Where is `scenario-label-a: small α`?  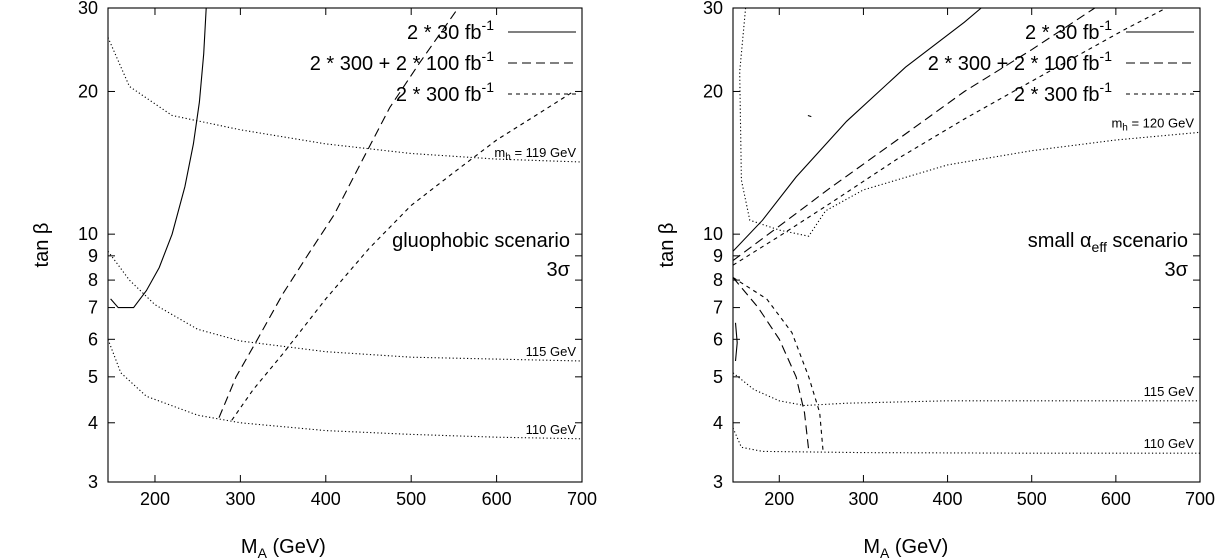 scenario-label-a: small α is located at coordinates (1060, 241).